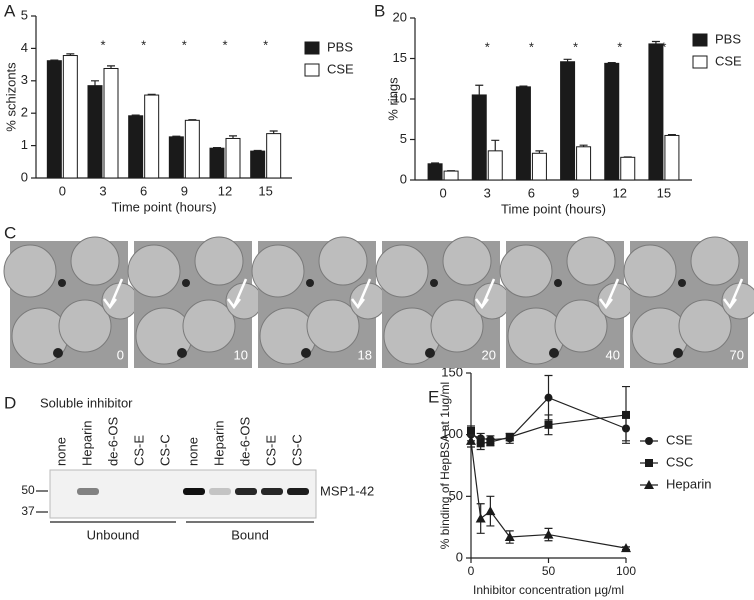 The image size is (754, 600). Describe the element at coordinates (164, 450) in the screenshot. I see `lane-label: CS-C` at that location.